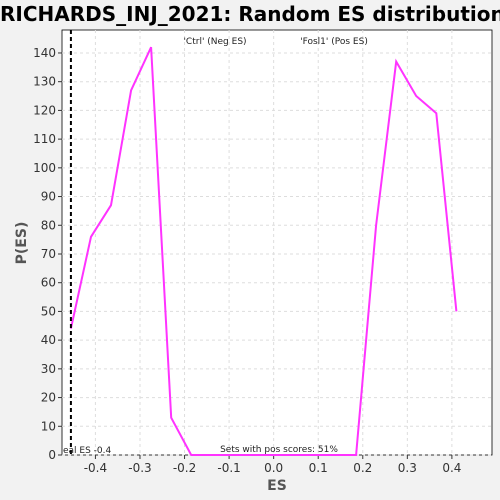  What do you see at coordinates (228, 468) in the screenshot?
I see `x-tick-label: -0.1` at bounding box center [228, 468].